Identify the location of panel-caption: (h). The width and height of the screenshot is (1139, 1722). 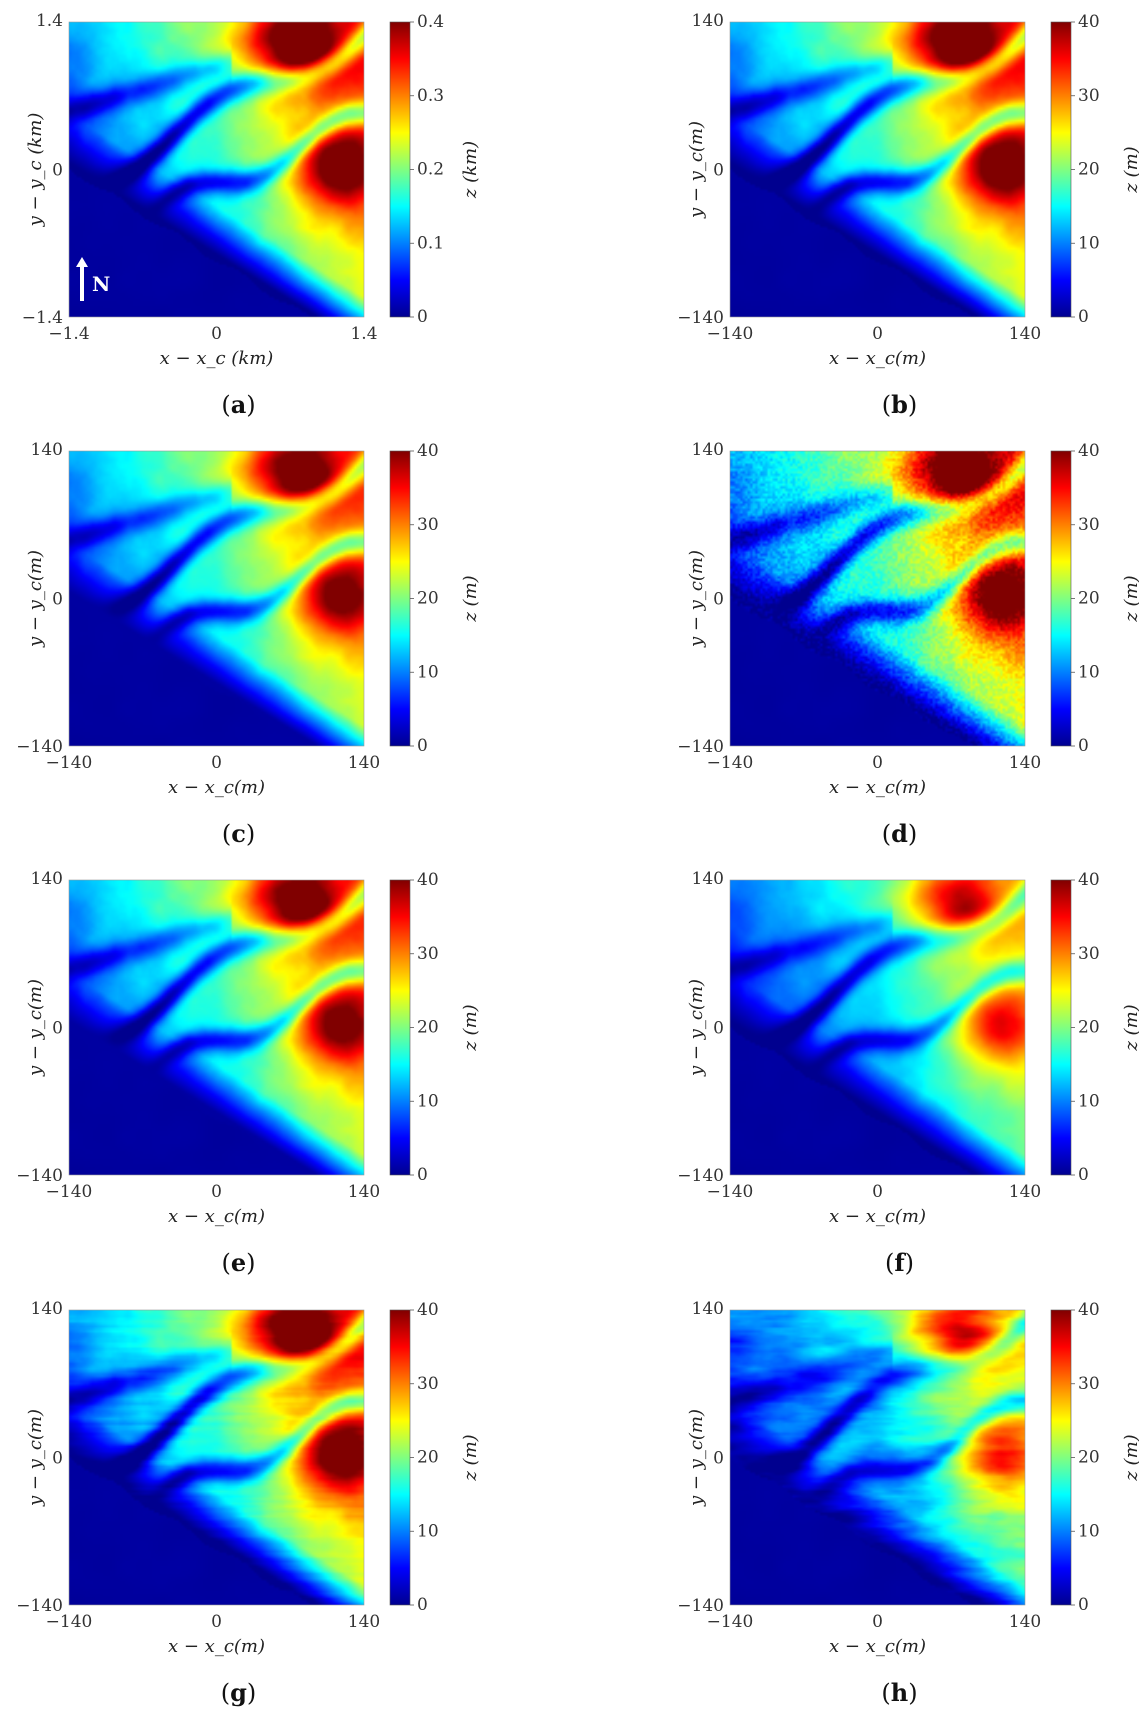
(899, 1692).